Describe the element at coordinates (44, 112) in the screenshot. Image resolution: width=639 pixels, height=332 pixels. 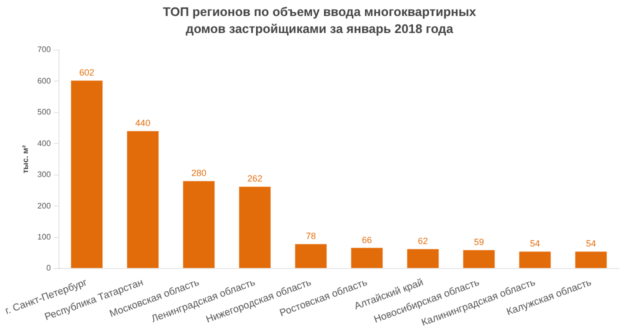
I see `y-tick-label: 500` at that location.